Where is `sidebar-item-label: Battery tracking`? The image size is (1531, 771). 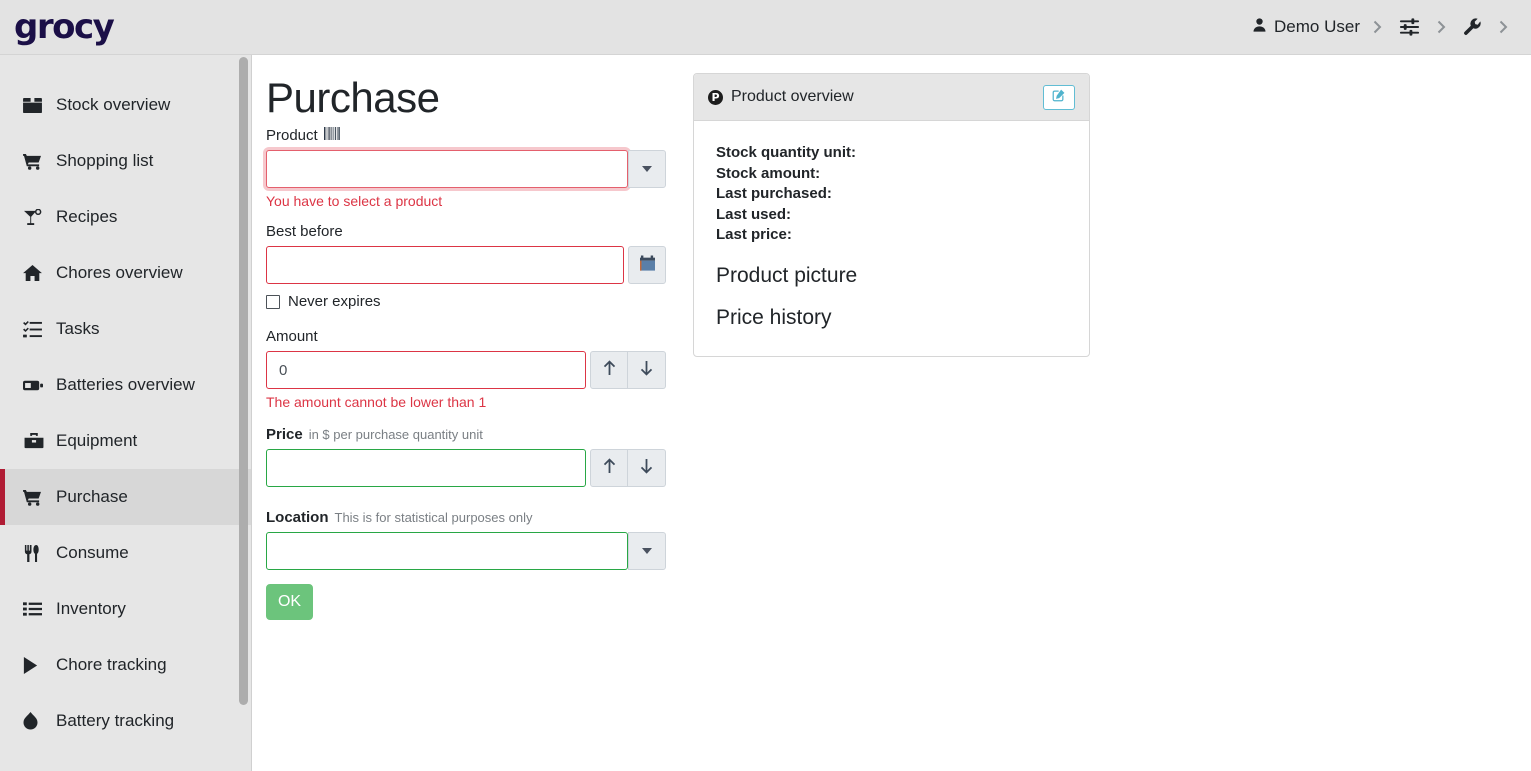
sidebar-item-label: Battery tracking is located at coordinates (115, 720).